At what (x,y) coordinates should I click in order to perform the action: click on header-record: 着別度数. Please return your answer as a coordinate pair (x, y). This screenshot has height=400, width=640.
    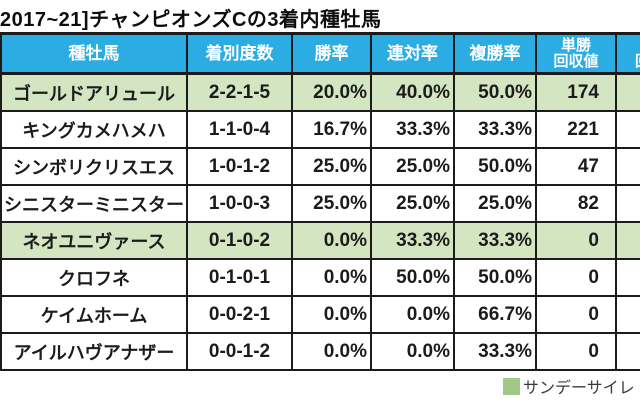
    Looking at the image, I should click on (240, 55).